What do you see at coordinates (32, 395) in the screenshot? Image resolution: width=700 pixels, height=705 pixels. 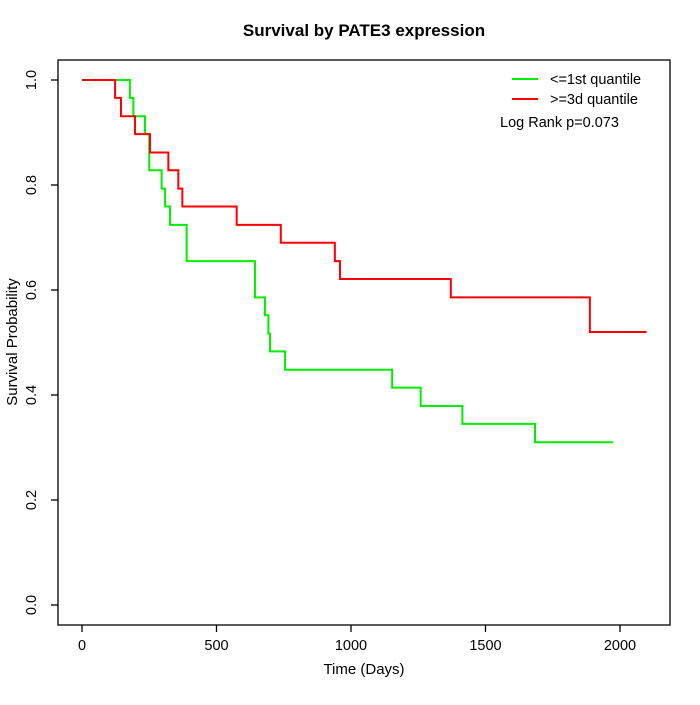 I see `y-tick-label: 0.4` at bounding box center [32, 395].